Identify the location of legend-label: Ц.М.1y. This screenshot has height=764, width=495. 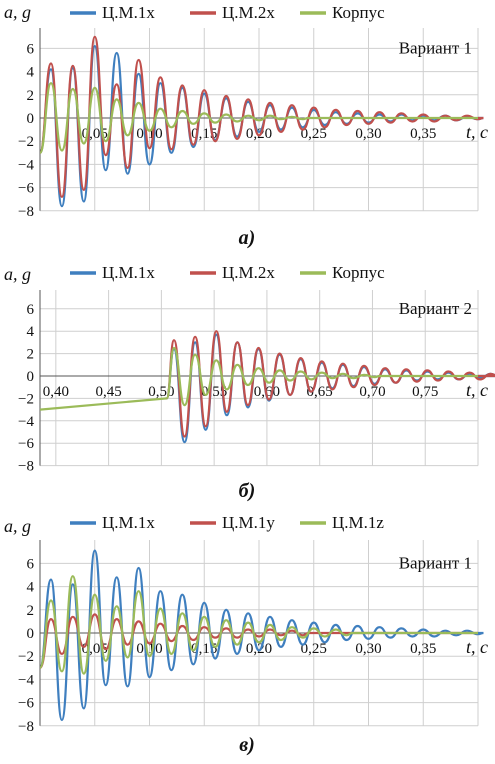
(248, 522).